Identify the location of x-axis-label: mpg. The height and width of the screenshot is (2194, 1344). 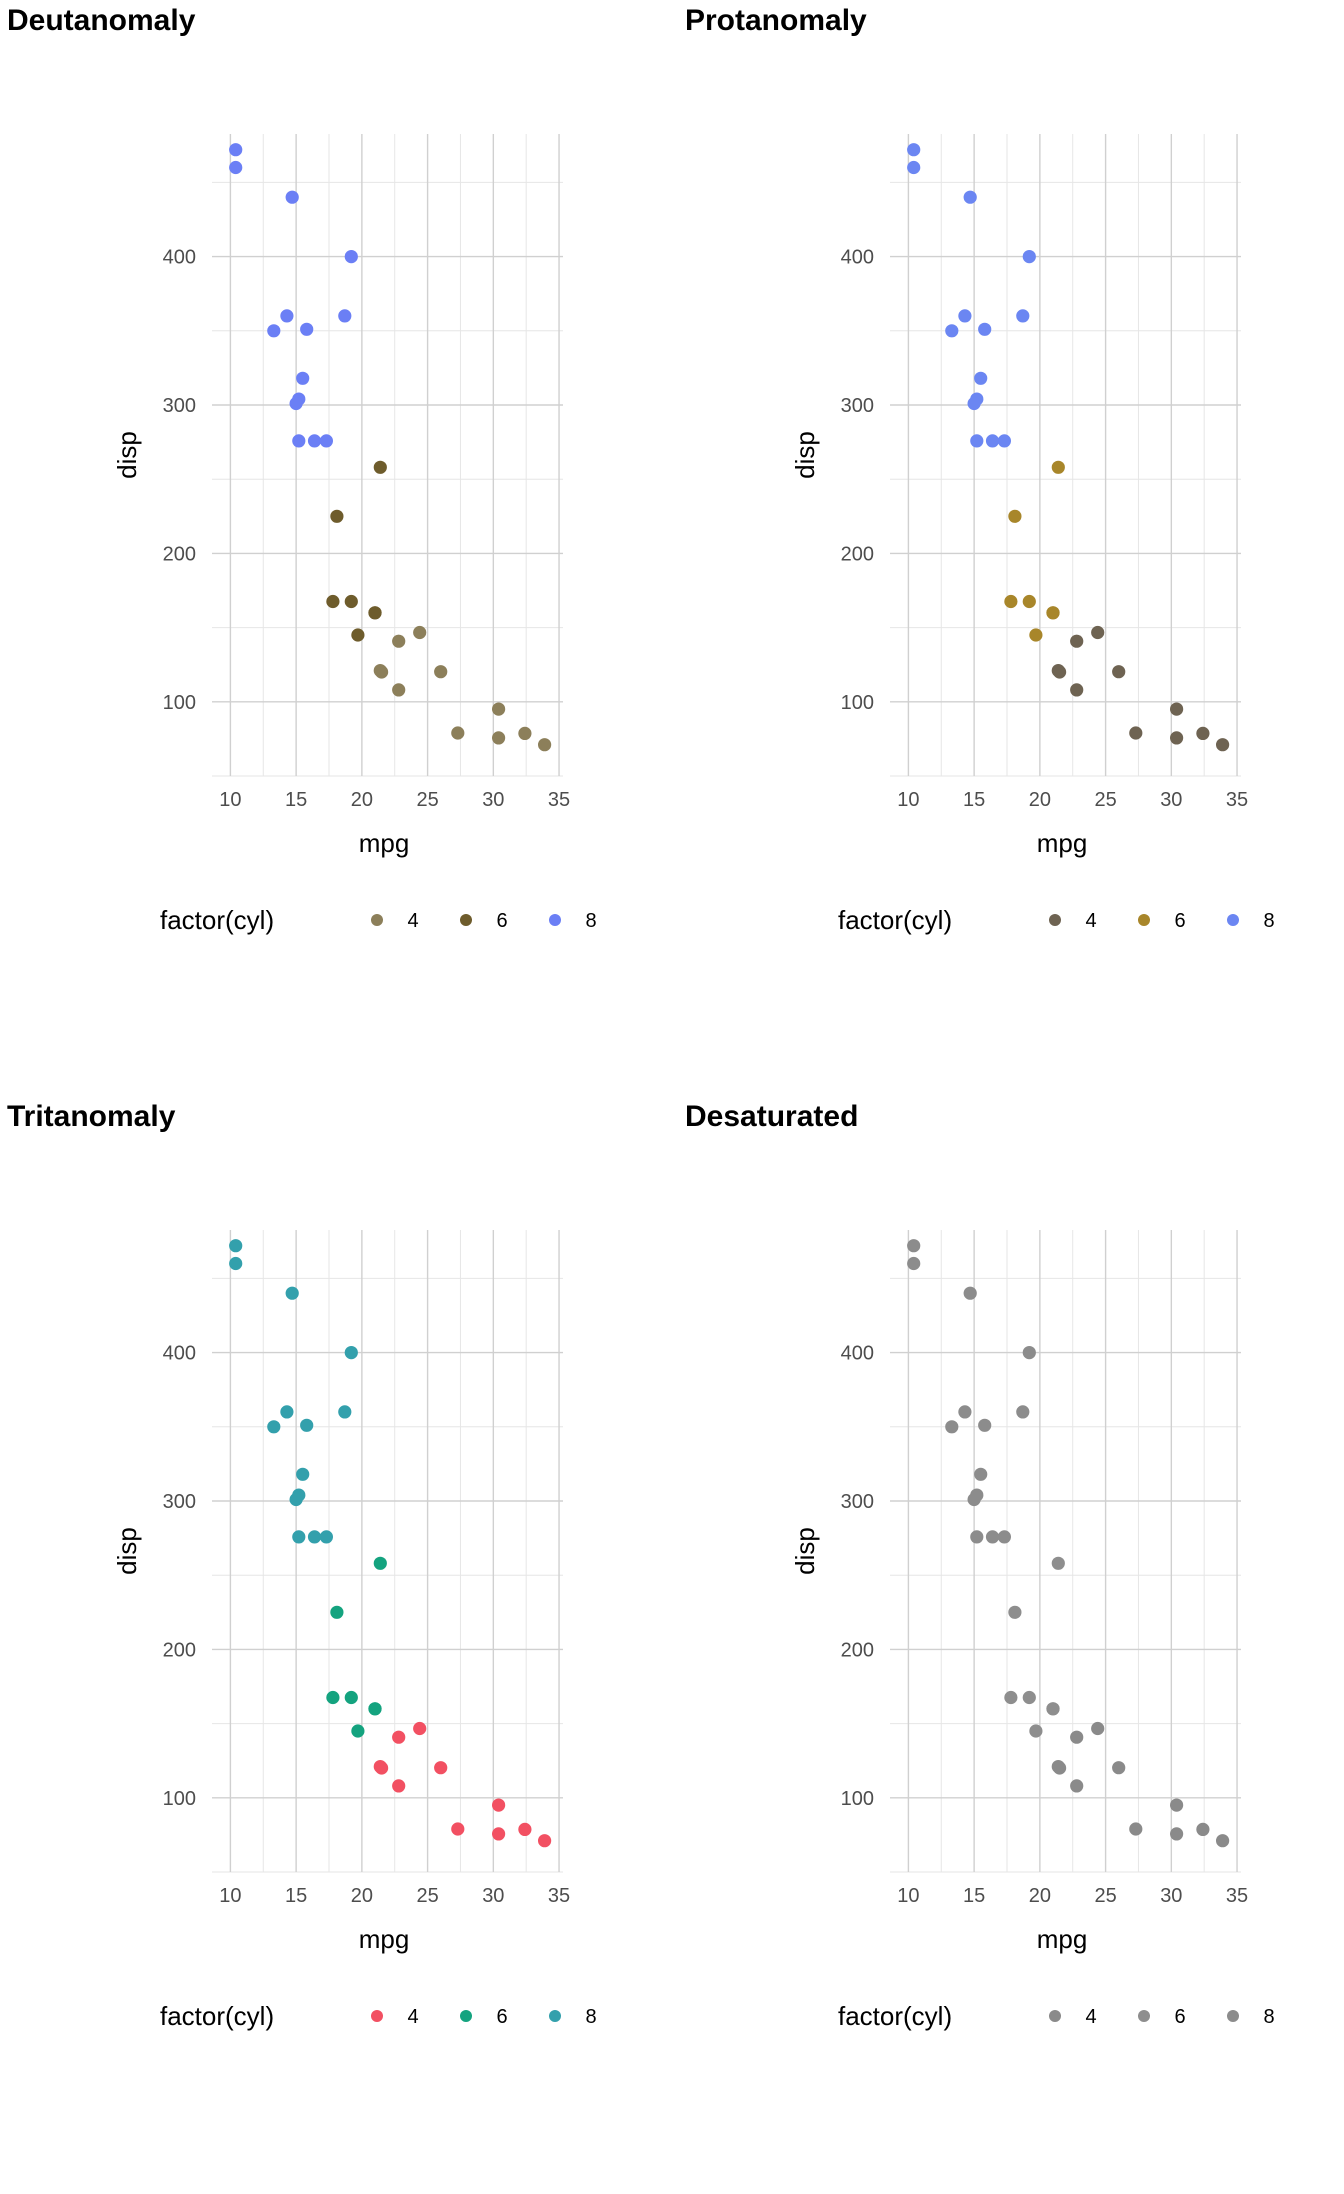
(1062, 1939).